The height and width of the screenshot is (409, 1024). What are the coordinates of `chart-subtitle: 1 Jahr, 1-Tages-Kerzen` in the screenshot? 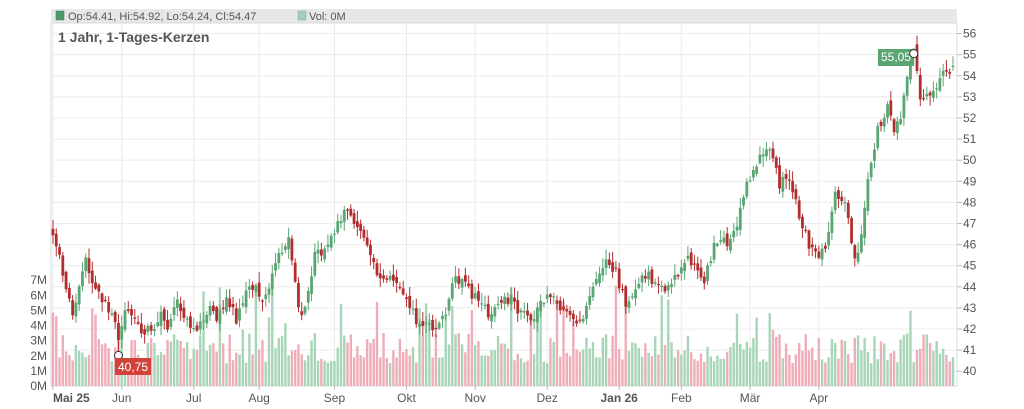 It's located at (133, 37).